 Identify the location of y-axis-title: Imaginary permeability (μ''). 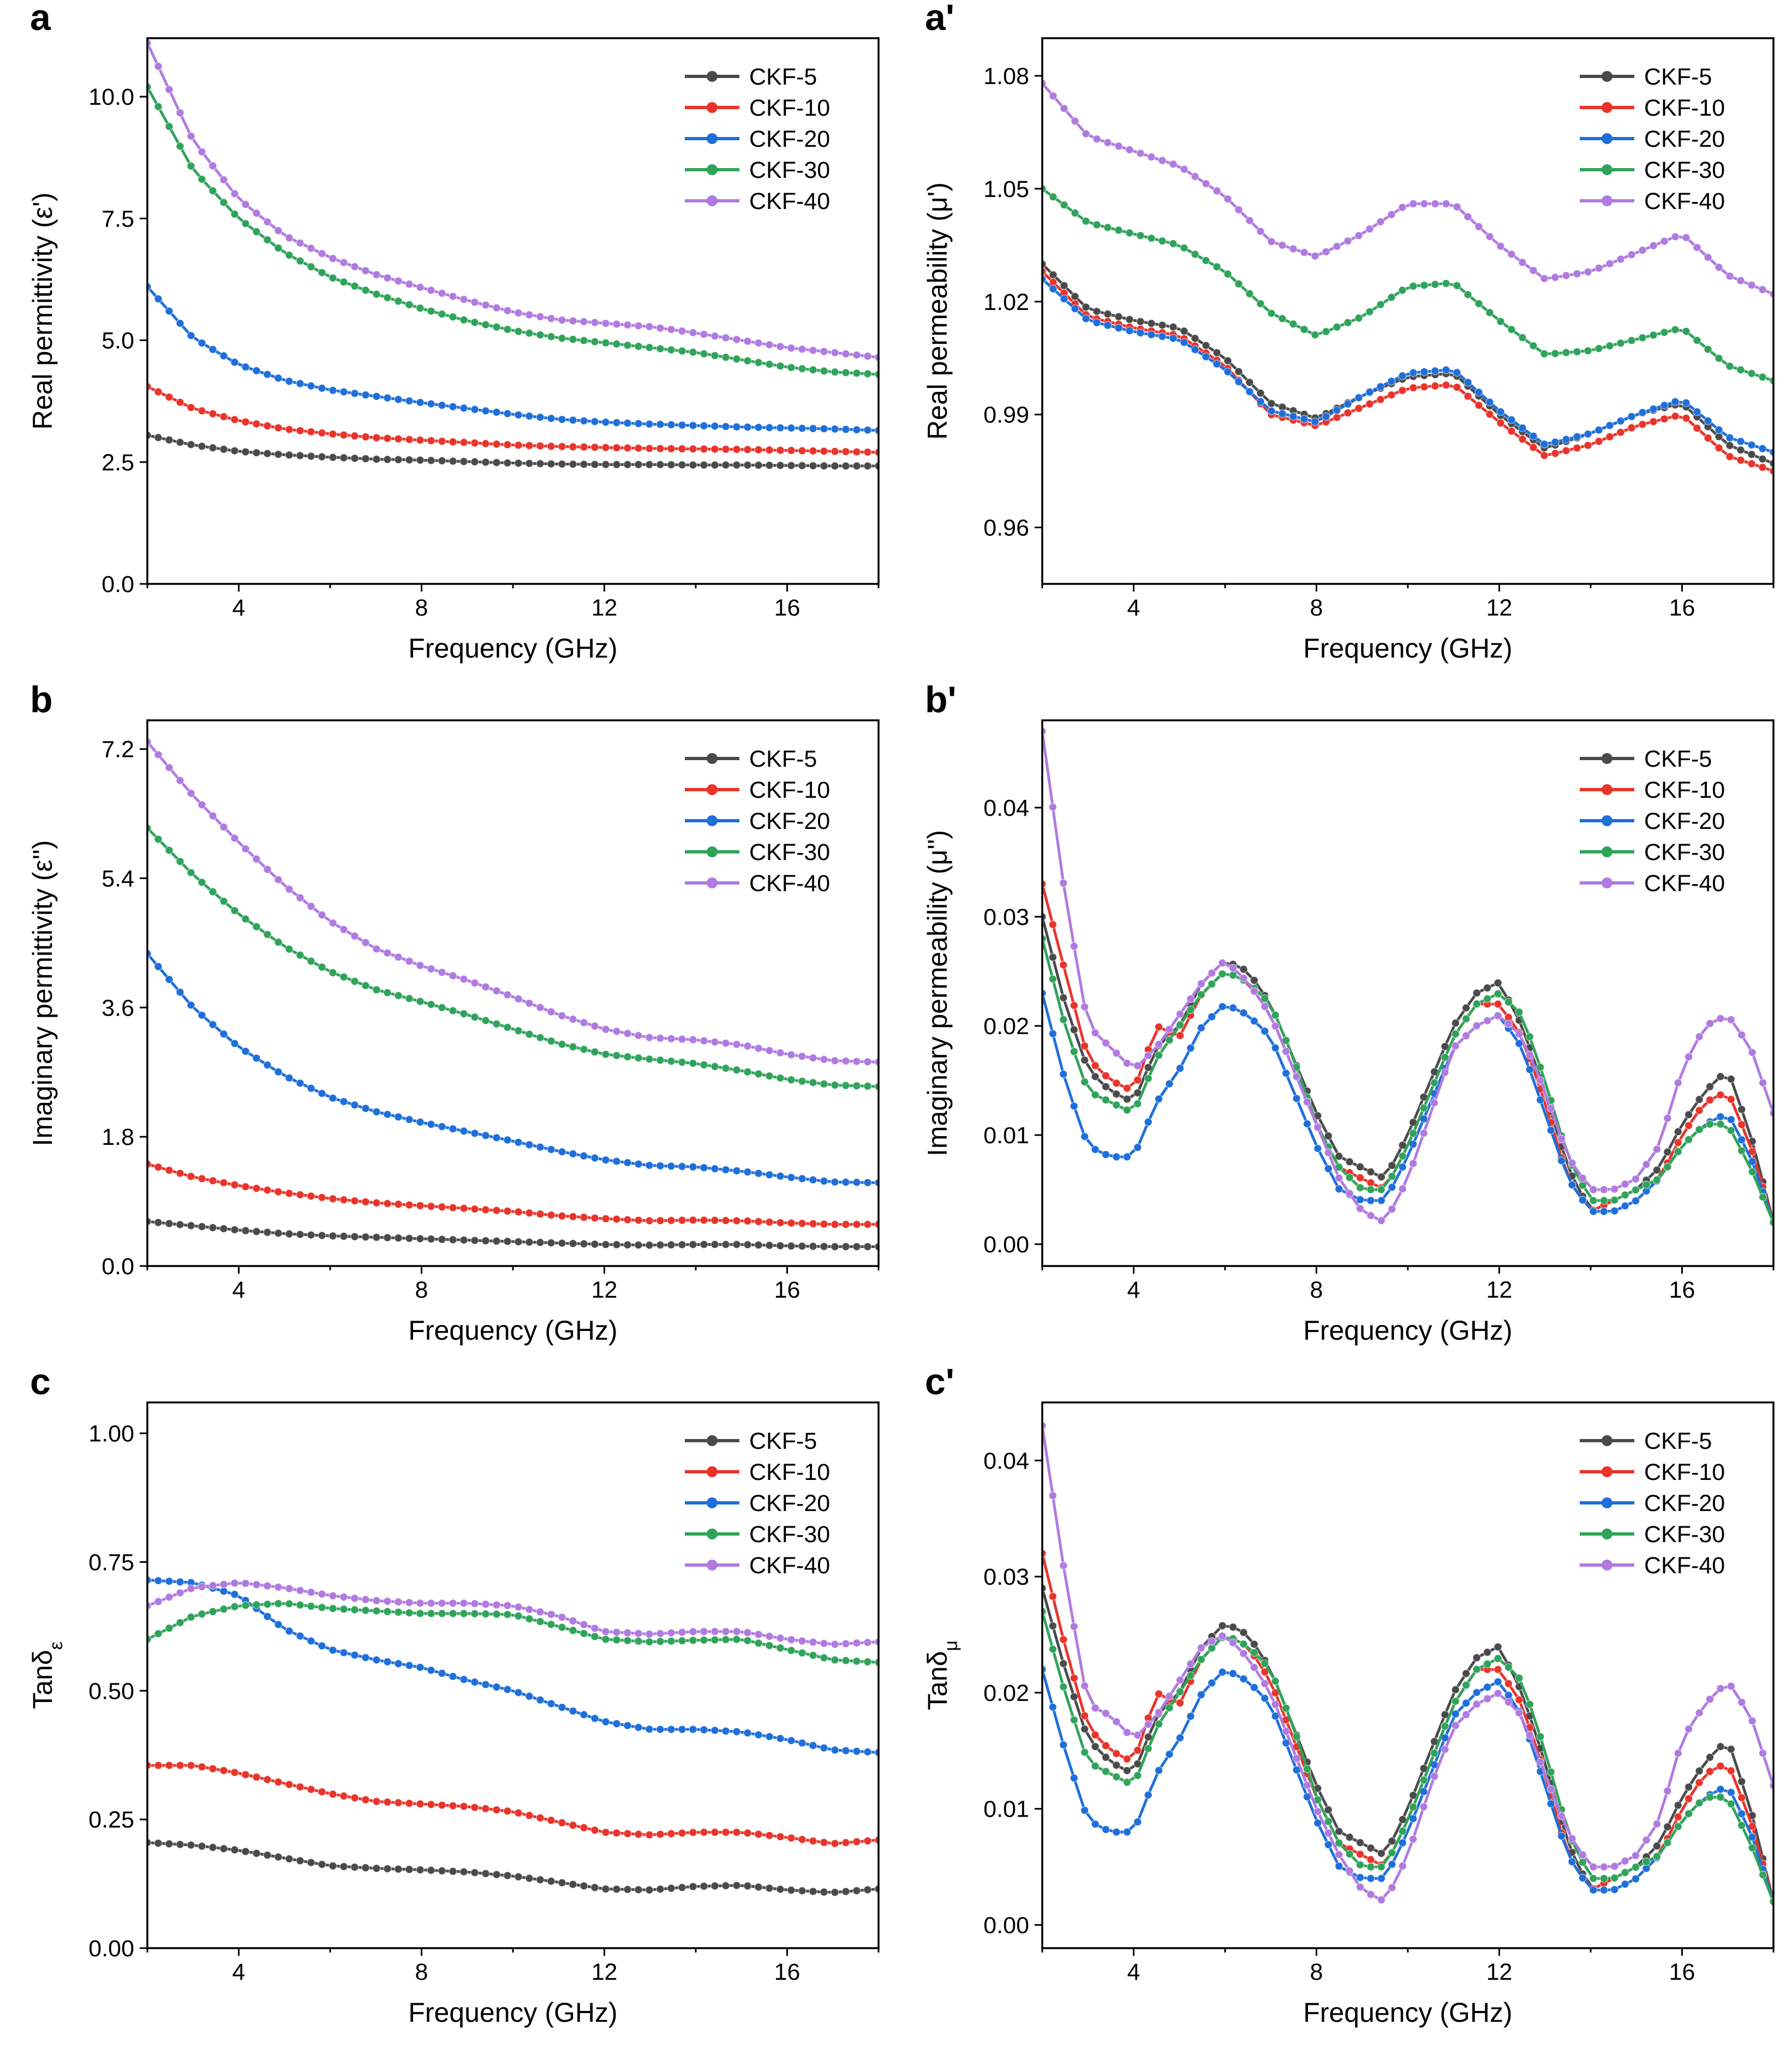
(938, 993).